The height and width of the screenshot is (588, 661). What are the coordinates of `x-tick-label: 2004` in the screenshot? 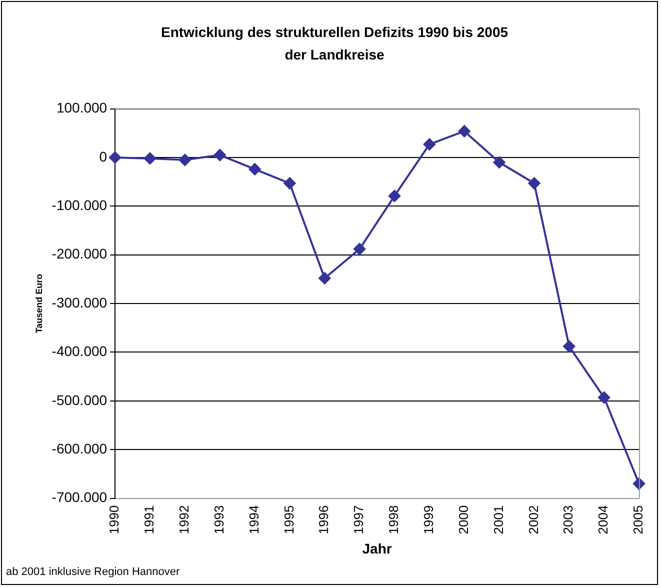 It's located at (603, 519).